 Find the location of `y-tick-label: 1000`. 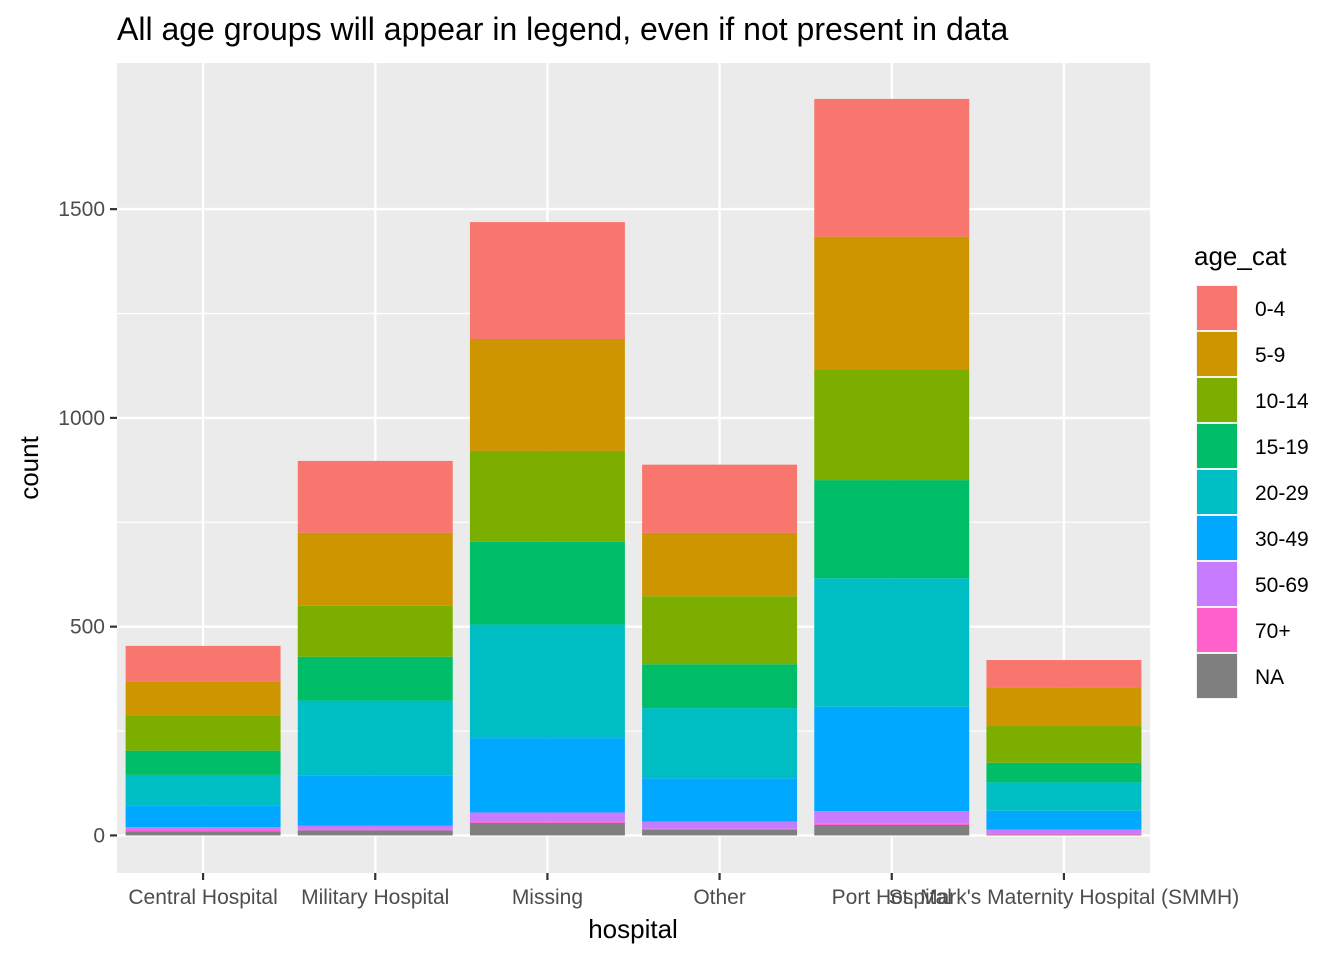

y-tick-label: 1000 is located at coordinates (81, 418).